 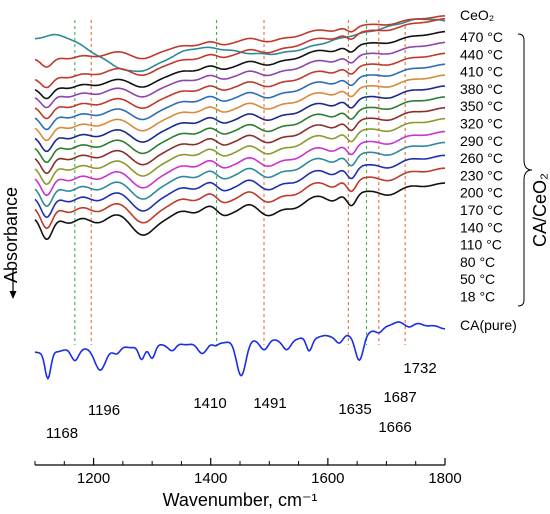 What do you see at coordinates (540, 210) in the screenshot?
I see `group-label: CA/CeO₂` at bounding box center [540, 210].